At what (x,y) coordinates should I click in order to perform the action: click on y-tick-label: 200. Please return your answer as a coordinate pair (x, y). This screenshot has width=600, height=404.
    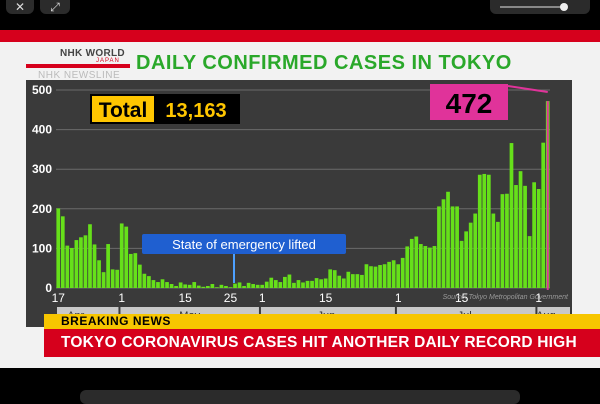
    Looking at the image, I should click on (42, 209).